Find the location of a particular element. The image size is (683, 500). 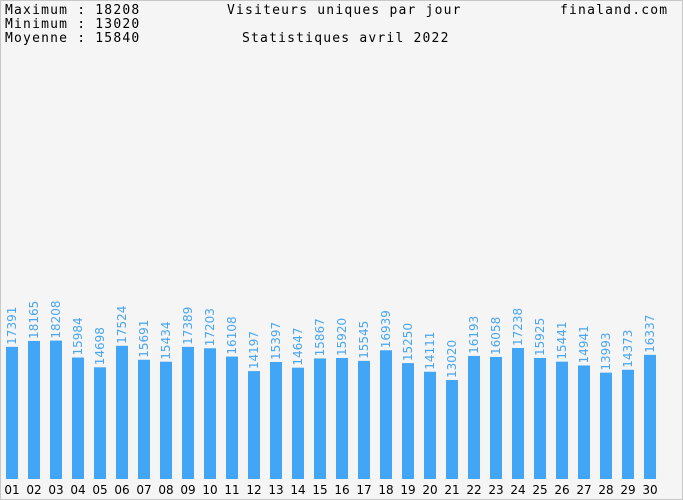

x-tick-label-13: 13 is located at coordinates (275, 490).